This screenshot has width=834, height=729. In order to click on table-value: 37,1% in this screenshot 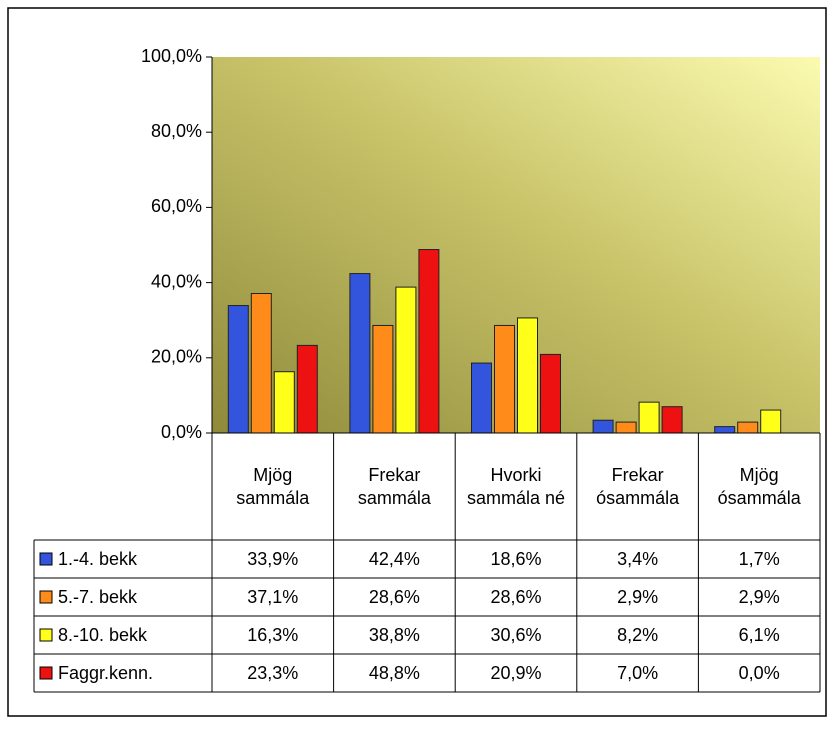, I will do `click(272, 597)`.